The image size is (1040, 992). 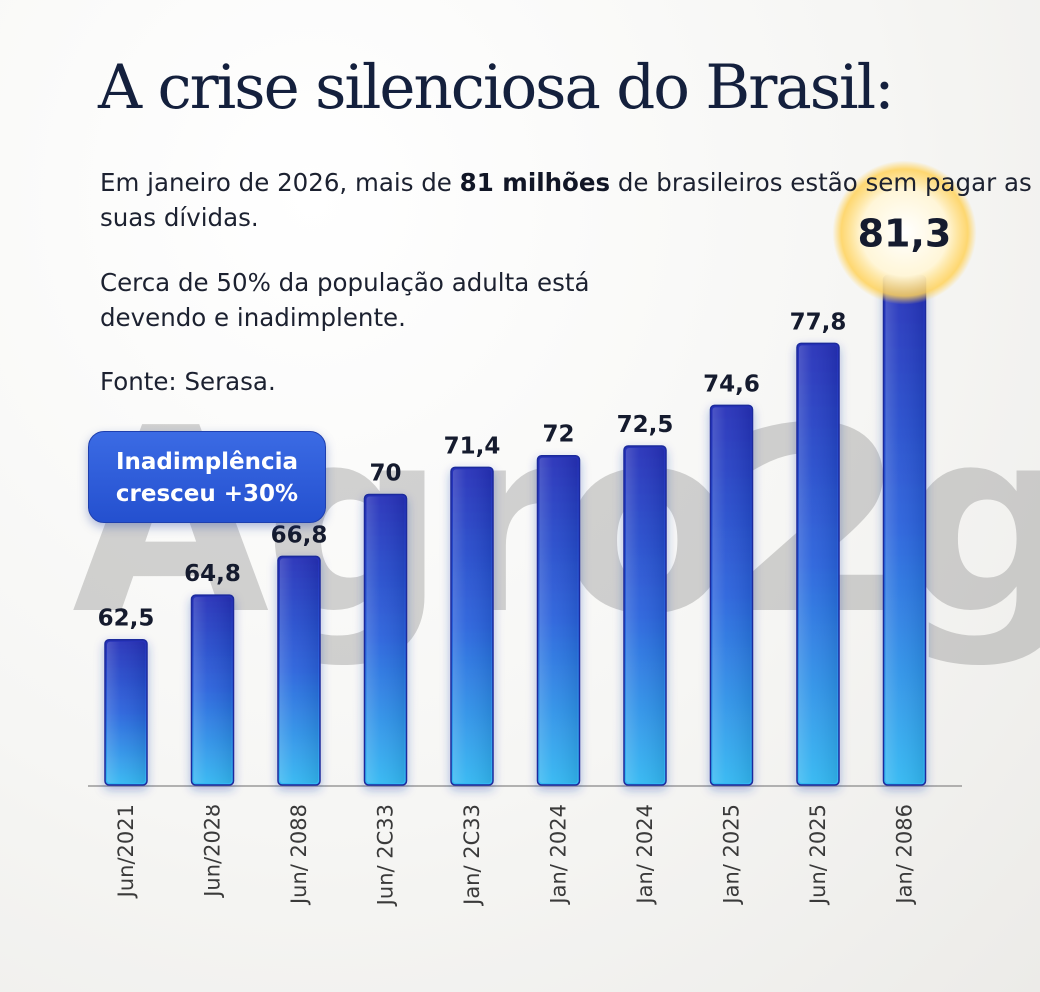 I want to click on x-tick-label-6: Jan/ 2024, so click(x=559, y=855).